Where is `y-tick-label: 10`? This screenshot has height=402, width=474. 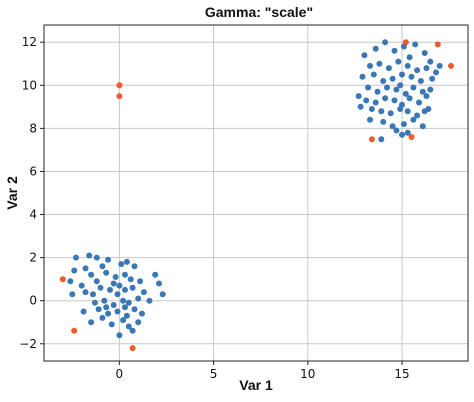 y-tick-label: 10 is located at coordinates (29, 85).